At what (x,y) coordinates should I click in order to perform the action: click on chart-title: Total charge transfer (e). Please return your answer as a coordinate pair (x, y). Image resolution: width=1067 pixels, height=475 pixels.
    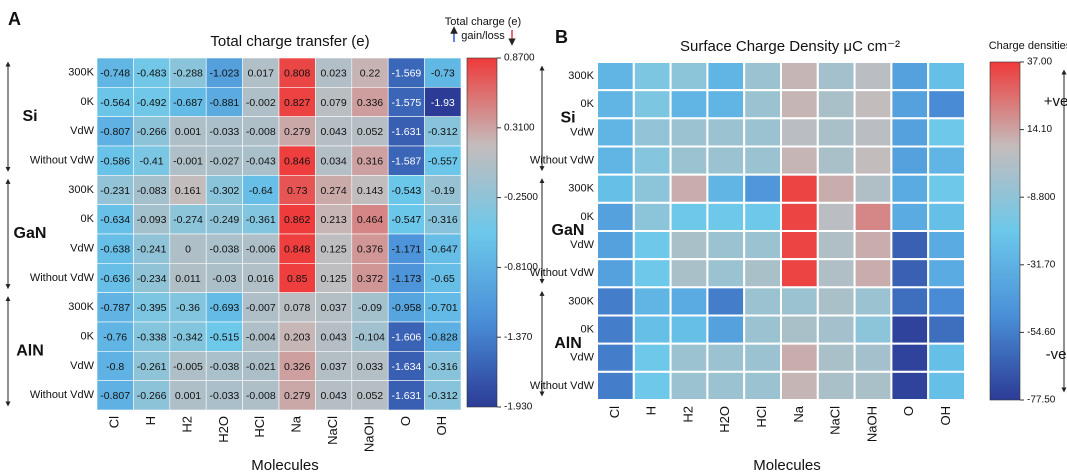
    Looking at the image, I should click on (289, 41).